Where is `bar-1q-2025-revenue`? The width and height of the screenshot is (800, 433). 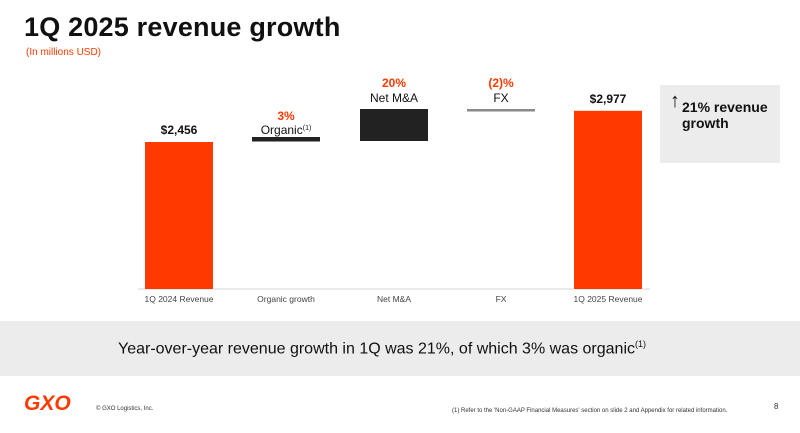
bar-1q-2025-revenue is located at coordinates (608, 199).